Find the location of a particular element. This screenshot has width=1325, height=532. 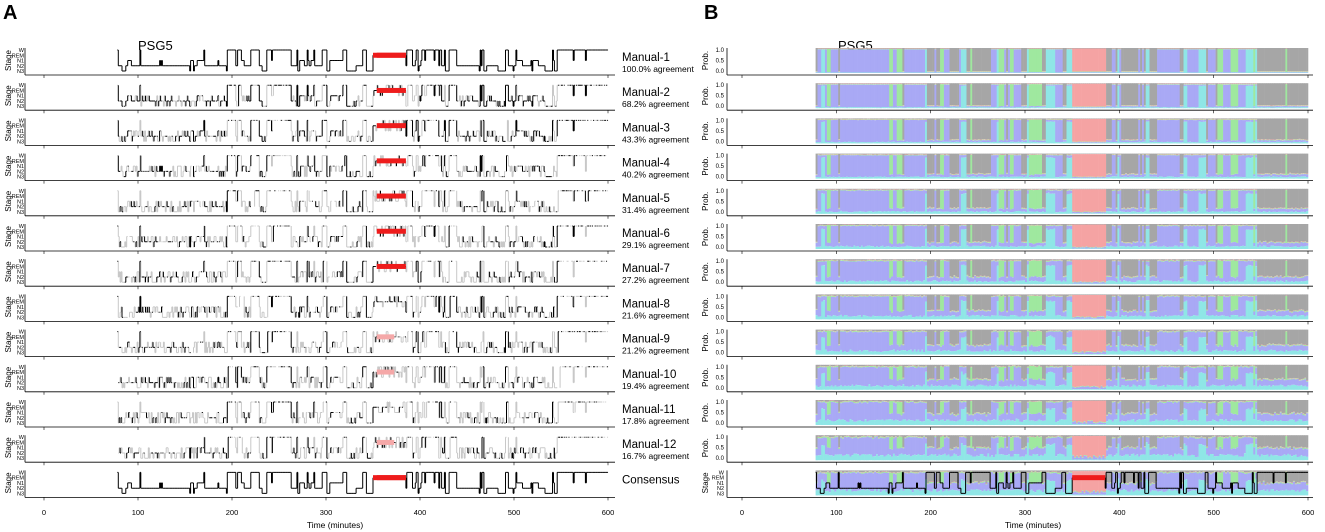

manual-scorer-label: Manual-12 is located at coordinates (649, 445).